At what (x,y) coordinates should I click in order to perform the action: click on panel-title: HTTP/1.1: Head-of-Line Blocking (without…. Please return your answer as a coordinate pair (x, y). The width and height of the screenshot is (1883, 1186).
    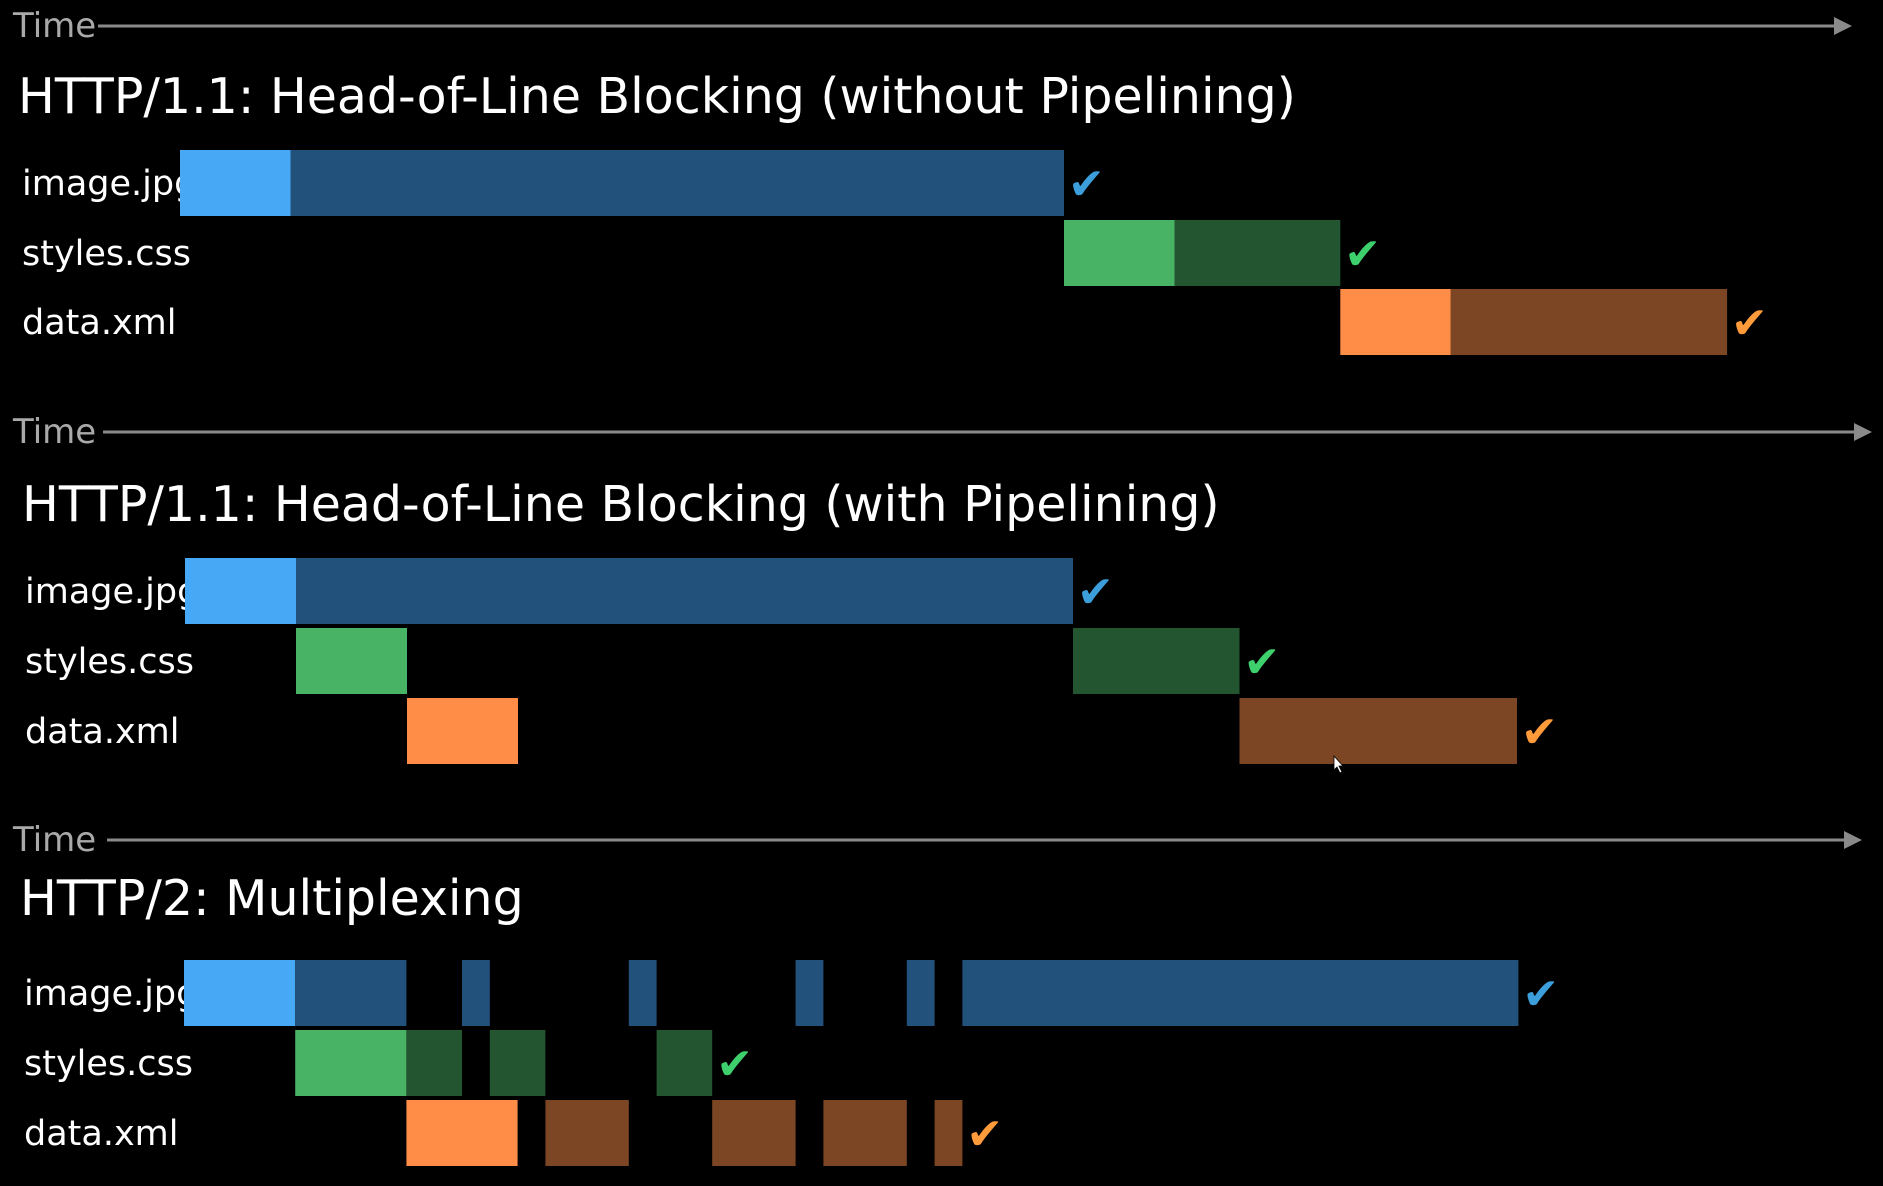
    Looking at the image, I should click on (657, 96).